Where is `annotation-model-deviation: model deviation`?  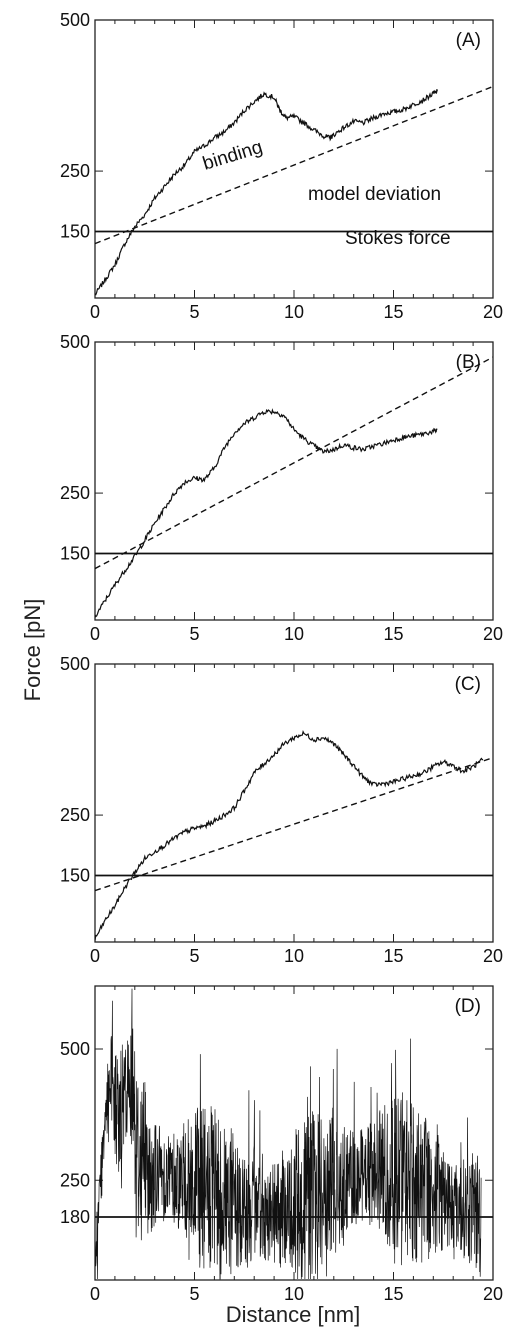 annotation-model-deviation: model deviation is located at coordinates (374, 194).